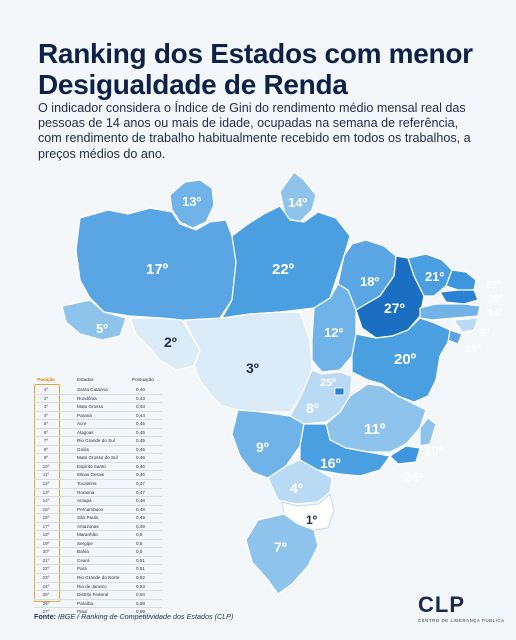 The height and width of the screenshot is (640, 516). I want to click on label-rio-grande-do-sul: 7º, so click(280, 547).